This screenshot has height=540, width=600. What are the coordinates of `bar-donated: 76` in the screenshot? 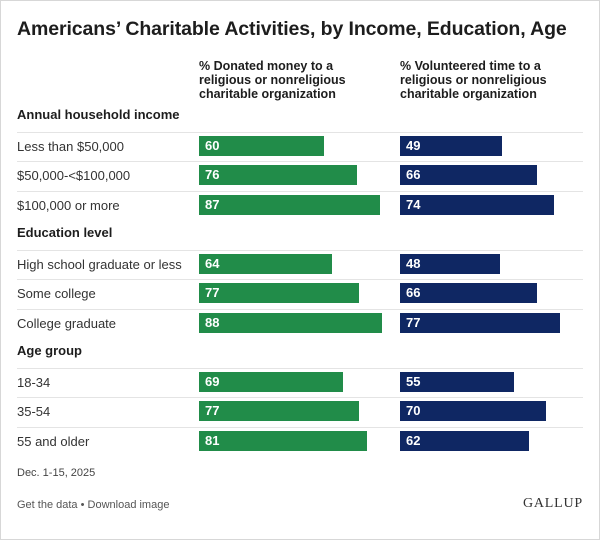 It's located at (278, 175).